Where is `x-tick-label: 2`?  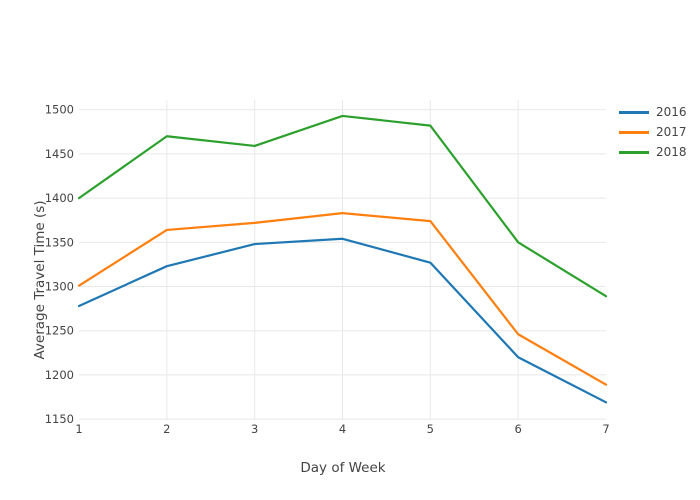 x-tick-label: 2 is located at coordinates (166, 429).